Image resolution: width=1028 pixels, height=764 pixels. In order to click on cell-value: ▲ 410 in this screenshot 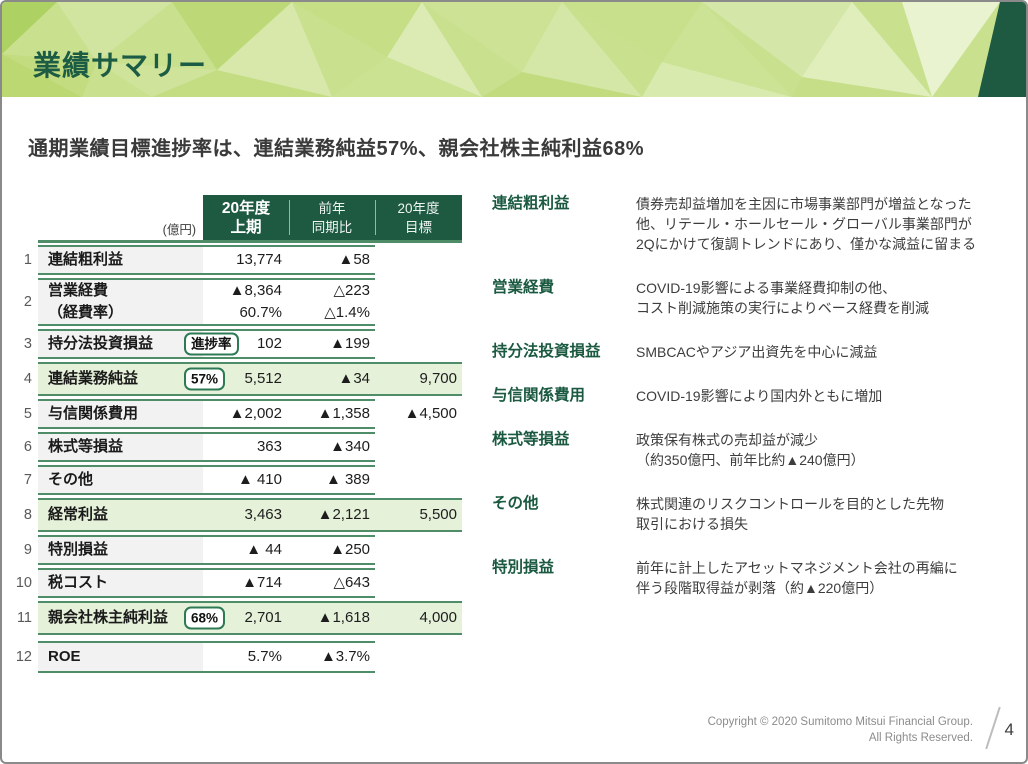, I will do `click(259, 479)`.